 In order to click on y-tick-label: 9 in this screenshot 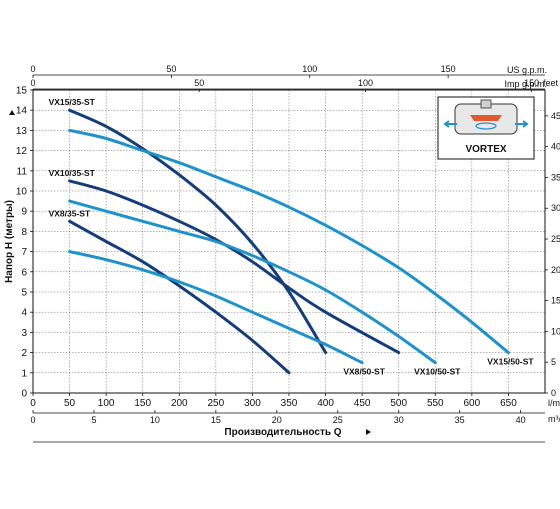, I will do `click(24, 212)`.